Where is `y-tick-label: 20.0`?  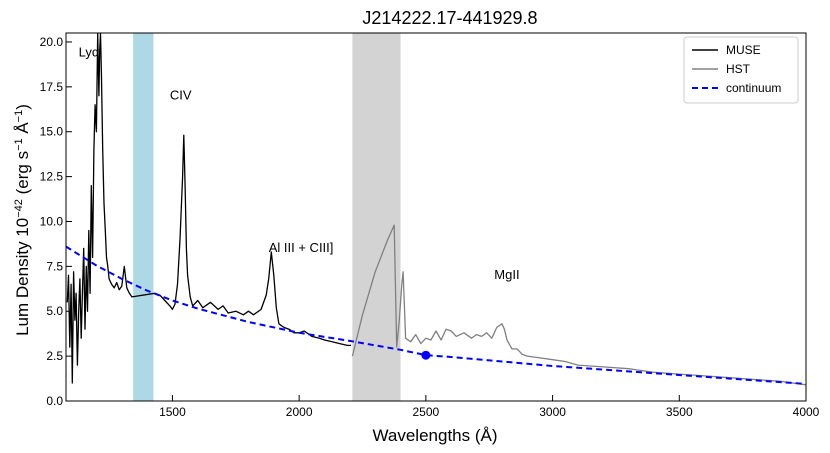 y-tick-label: 20.0 is located at coordinates (52, 42).